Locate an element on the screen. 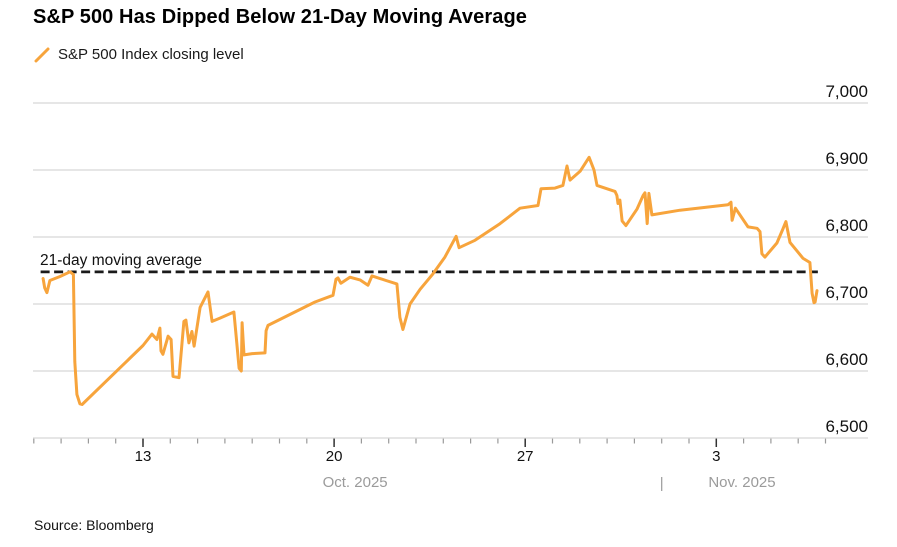  y-axis-label: 7,000 is located at coordinates (846, 91).